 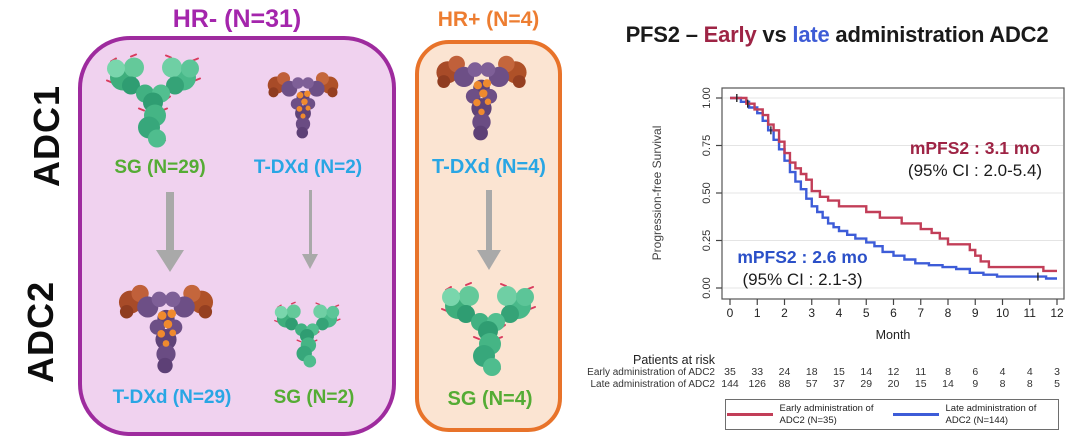 What do you see at coordinates (488, 19) in the screenshot?
I see `hr-positive-header: HR+ (N=4)` at bounding box center [488, 19].